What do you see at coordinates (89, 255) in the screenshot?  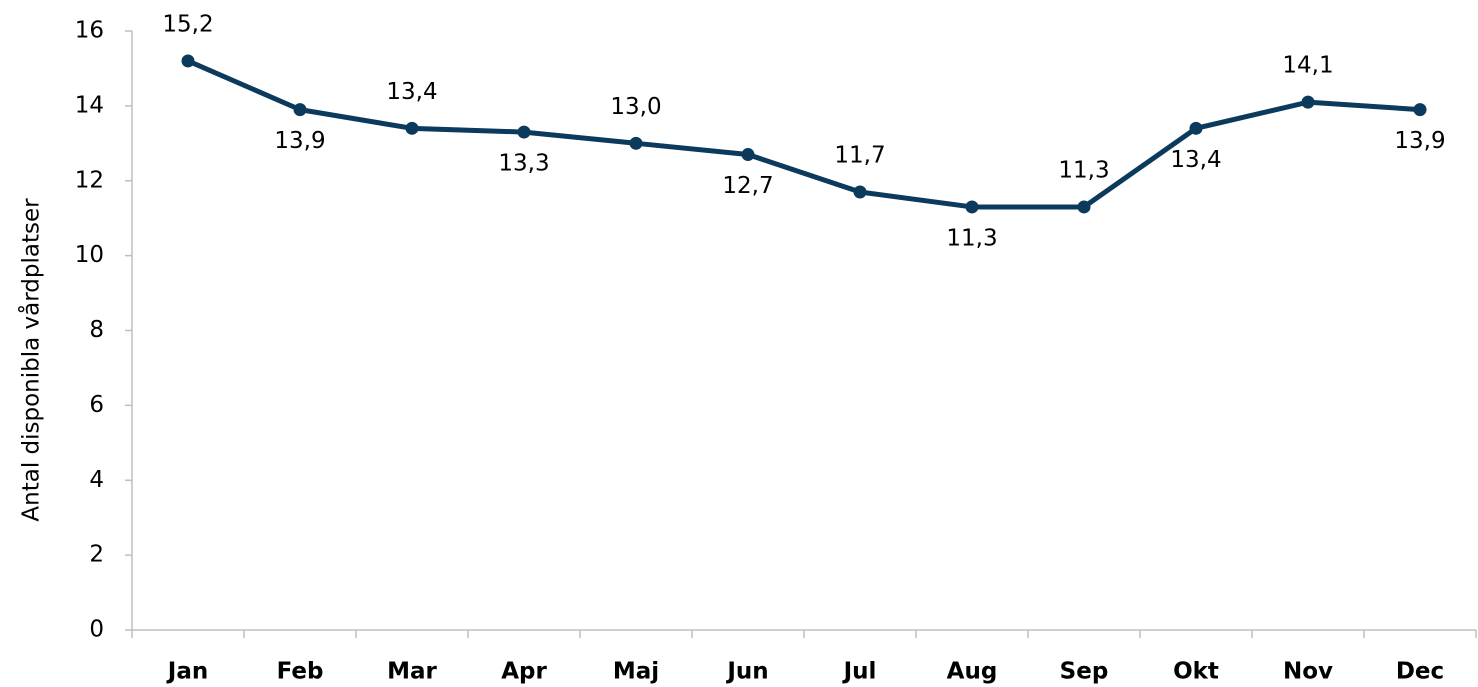 I see `y-tick-label: 10` at bounding box center [89, 255].